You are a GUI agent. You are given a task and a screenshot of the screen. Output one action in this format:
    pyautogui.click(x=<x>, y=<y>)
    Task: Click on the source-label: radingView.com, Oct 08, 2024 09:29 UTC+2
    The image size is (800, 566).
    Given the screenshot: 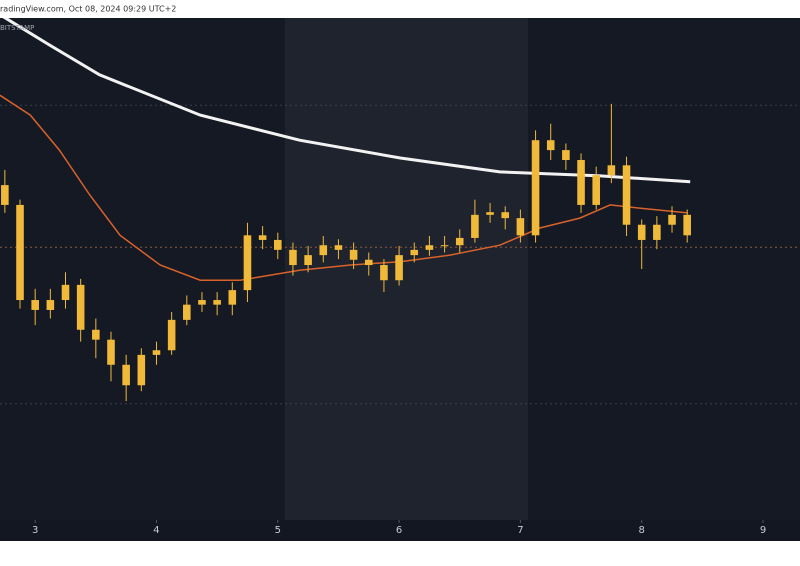 What is the action you would take?
    pyautogui.click(x=88, y=9)
    